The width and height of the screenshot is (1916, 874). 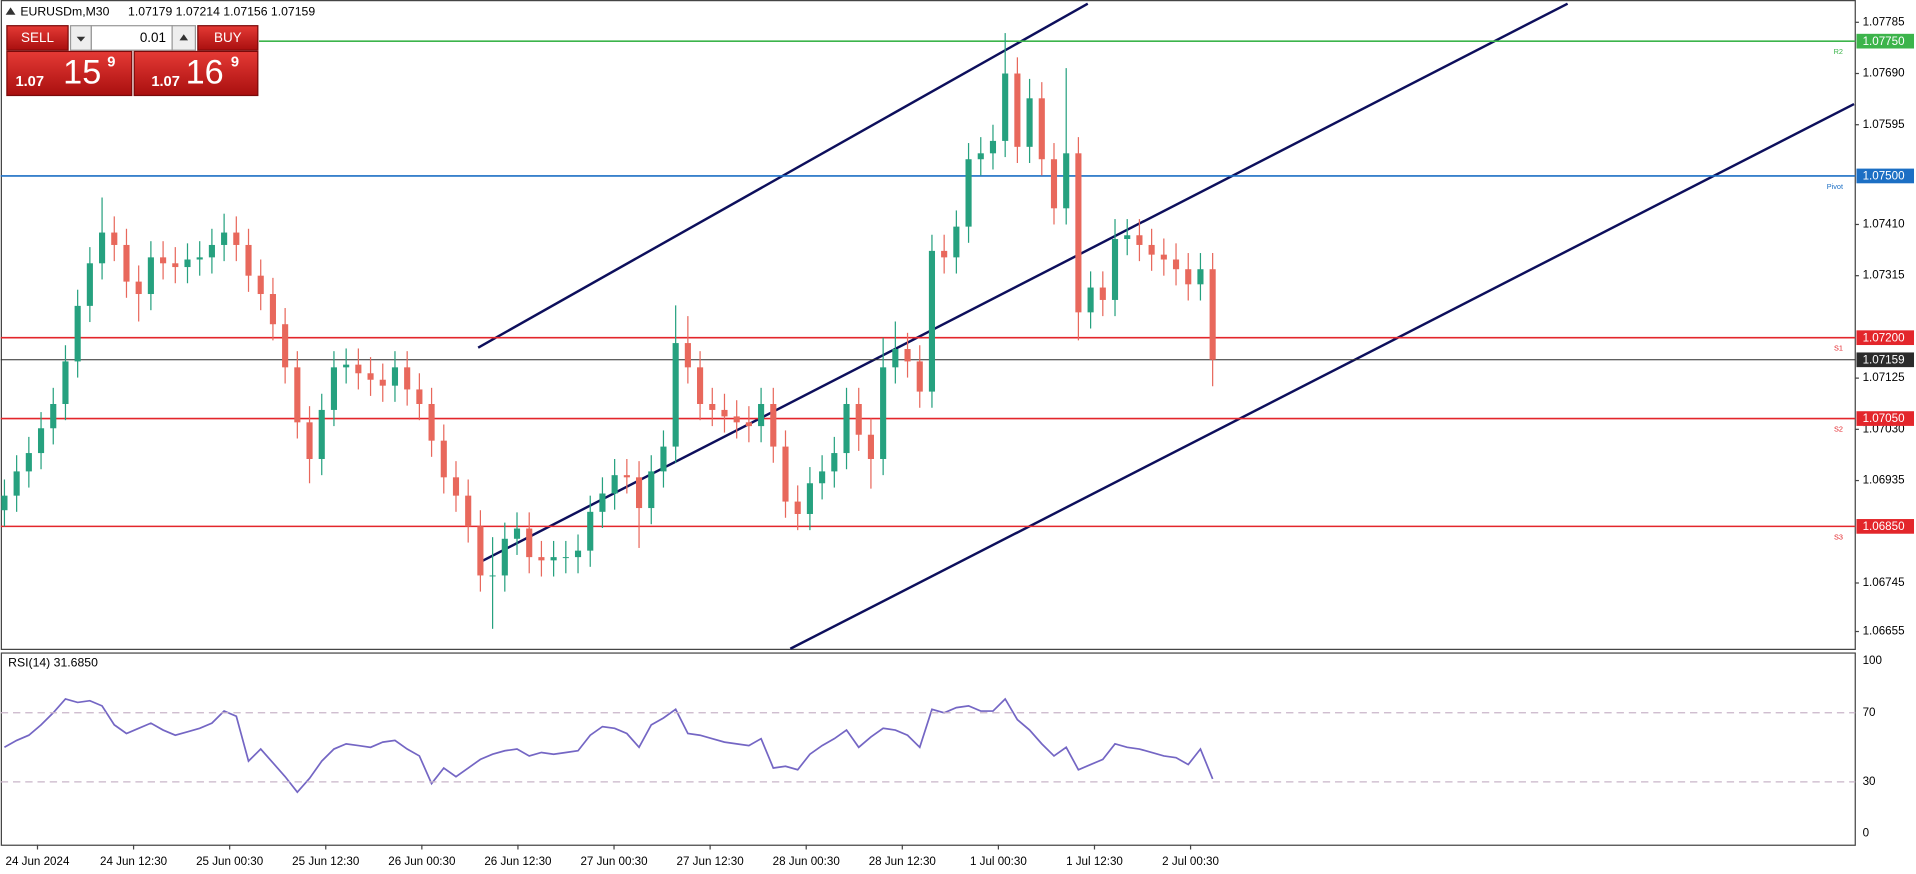 What do you see at coordinates (221, 11) in the screenshot?
I see `chart-ohlc: 1.07179 1.07214 1.07156 1.07159` at bounding box center [221, 11].